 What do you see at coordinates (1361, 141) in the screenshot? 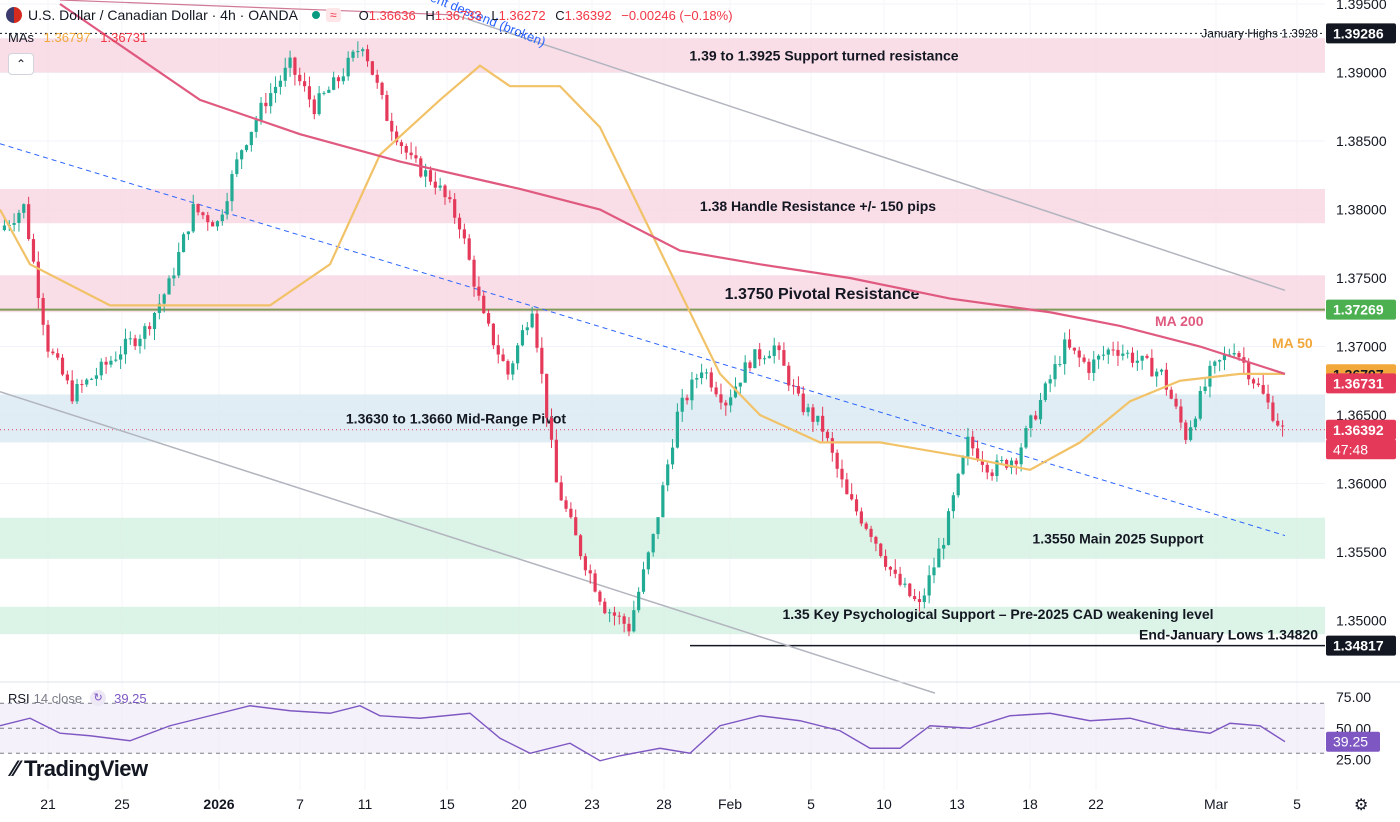
I see `price-tick-label: 1.38500` at bounding box center [1361, 141].